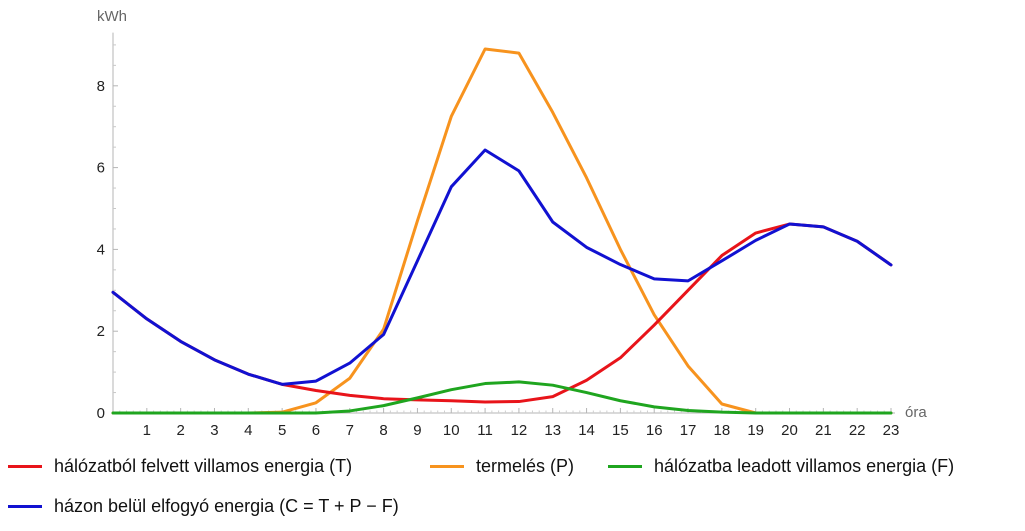 Image resolution: width=1025 pixels, height=531 pixels. I want to click on x-tick-label: 4, so click(248, 430).